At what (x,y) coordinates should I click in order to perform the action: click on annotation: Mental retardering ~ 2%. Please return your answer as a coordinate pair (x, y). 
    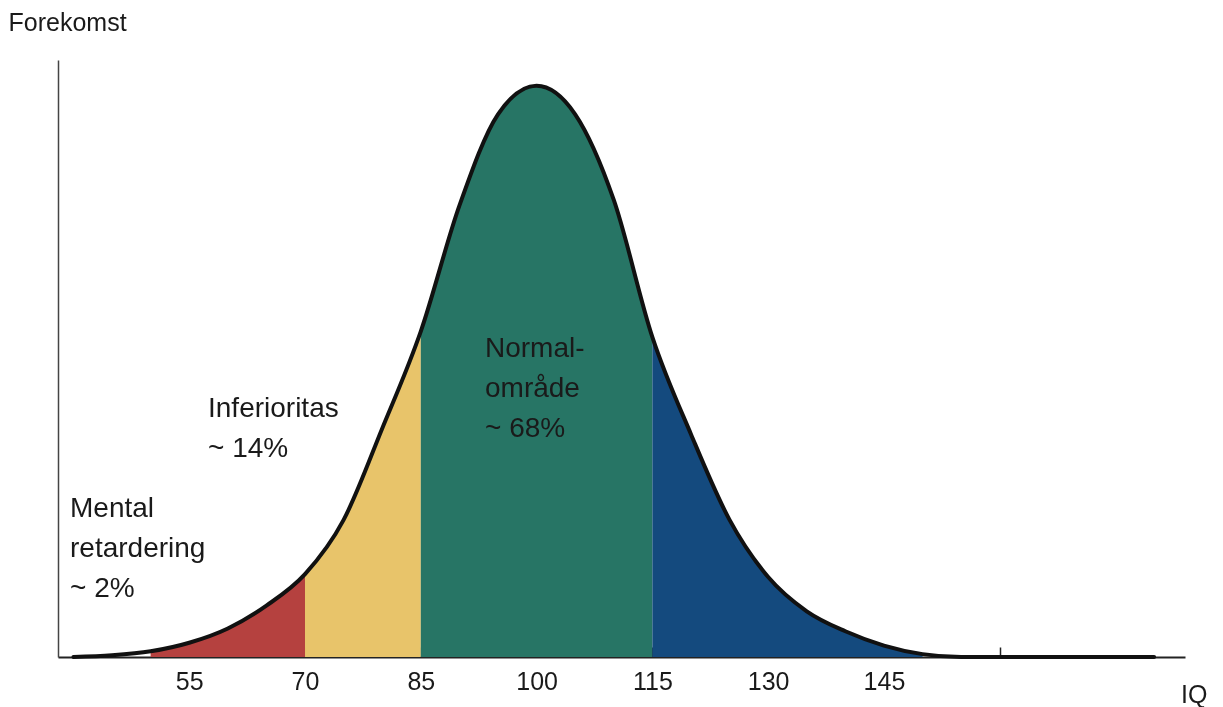
    Looking at the image, I should click on (138, 547).